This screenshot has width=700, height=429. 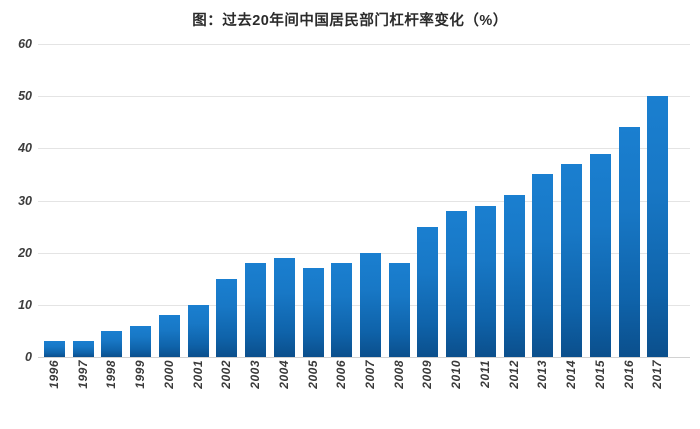 I want to click on y-axis-tick-label: 10, so click(x=25, y=304).